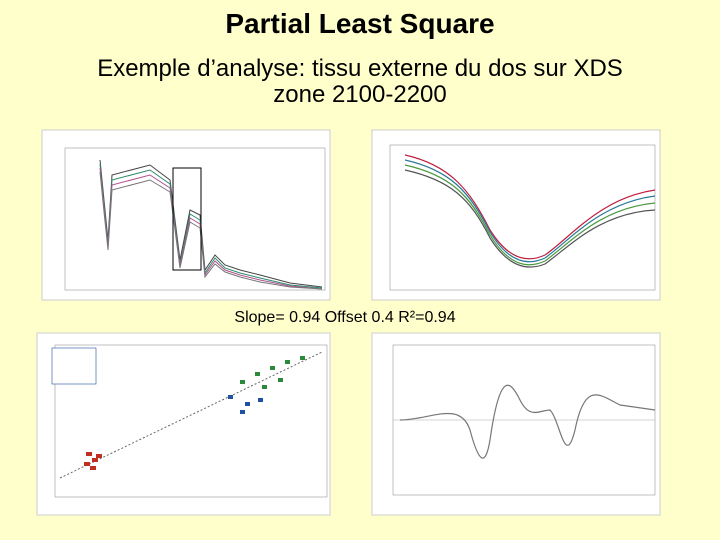  I want to click on regression-panel, so click(183, 424).